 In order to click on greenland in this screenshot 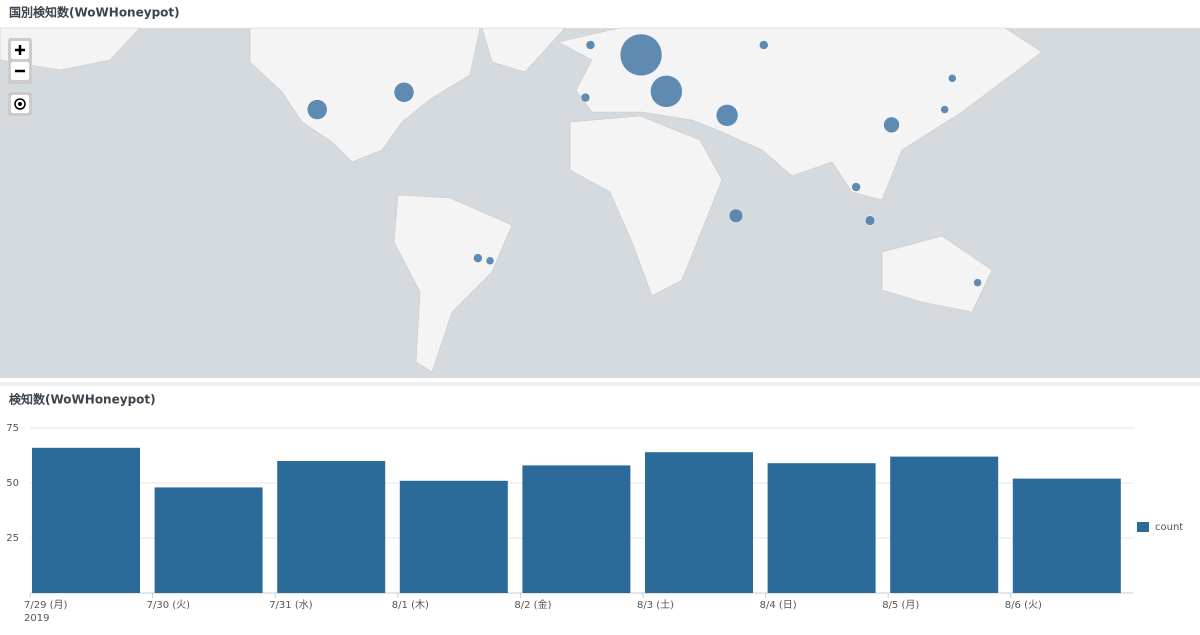, I will do `click(523, 50)`.